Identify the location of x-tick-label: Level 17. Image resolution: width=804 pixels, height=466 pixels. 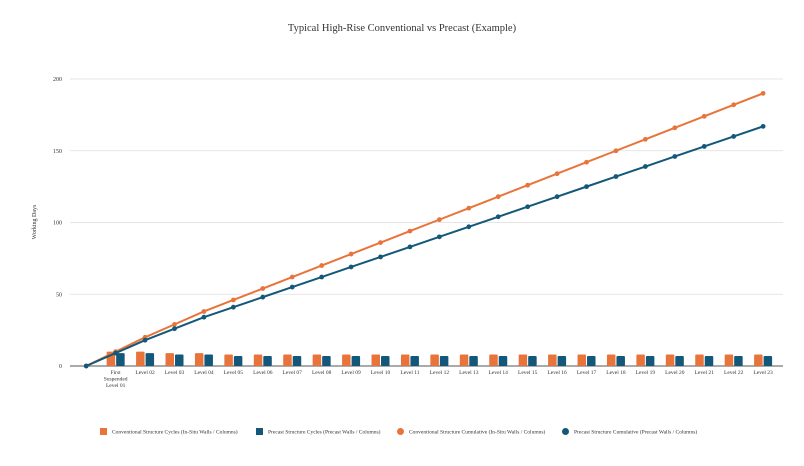
(587, 373).